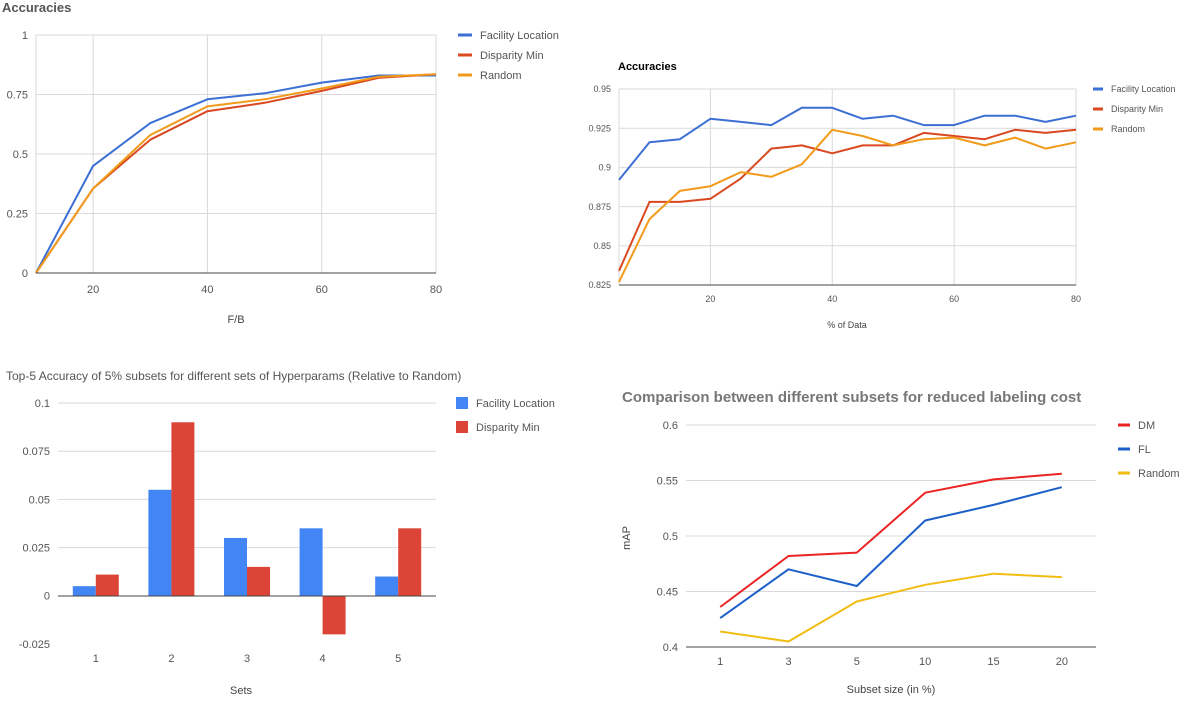 This screenshot has height=705, width=1186. What do you see at coordinates (241, 691) in the screenshot?
I see `chart-3-x-axis-title: Sets` at bounding box center [241, 691].